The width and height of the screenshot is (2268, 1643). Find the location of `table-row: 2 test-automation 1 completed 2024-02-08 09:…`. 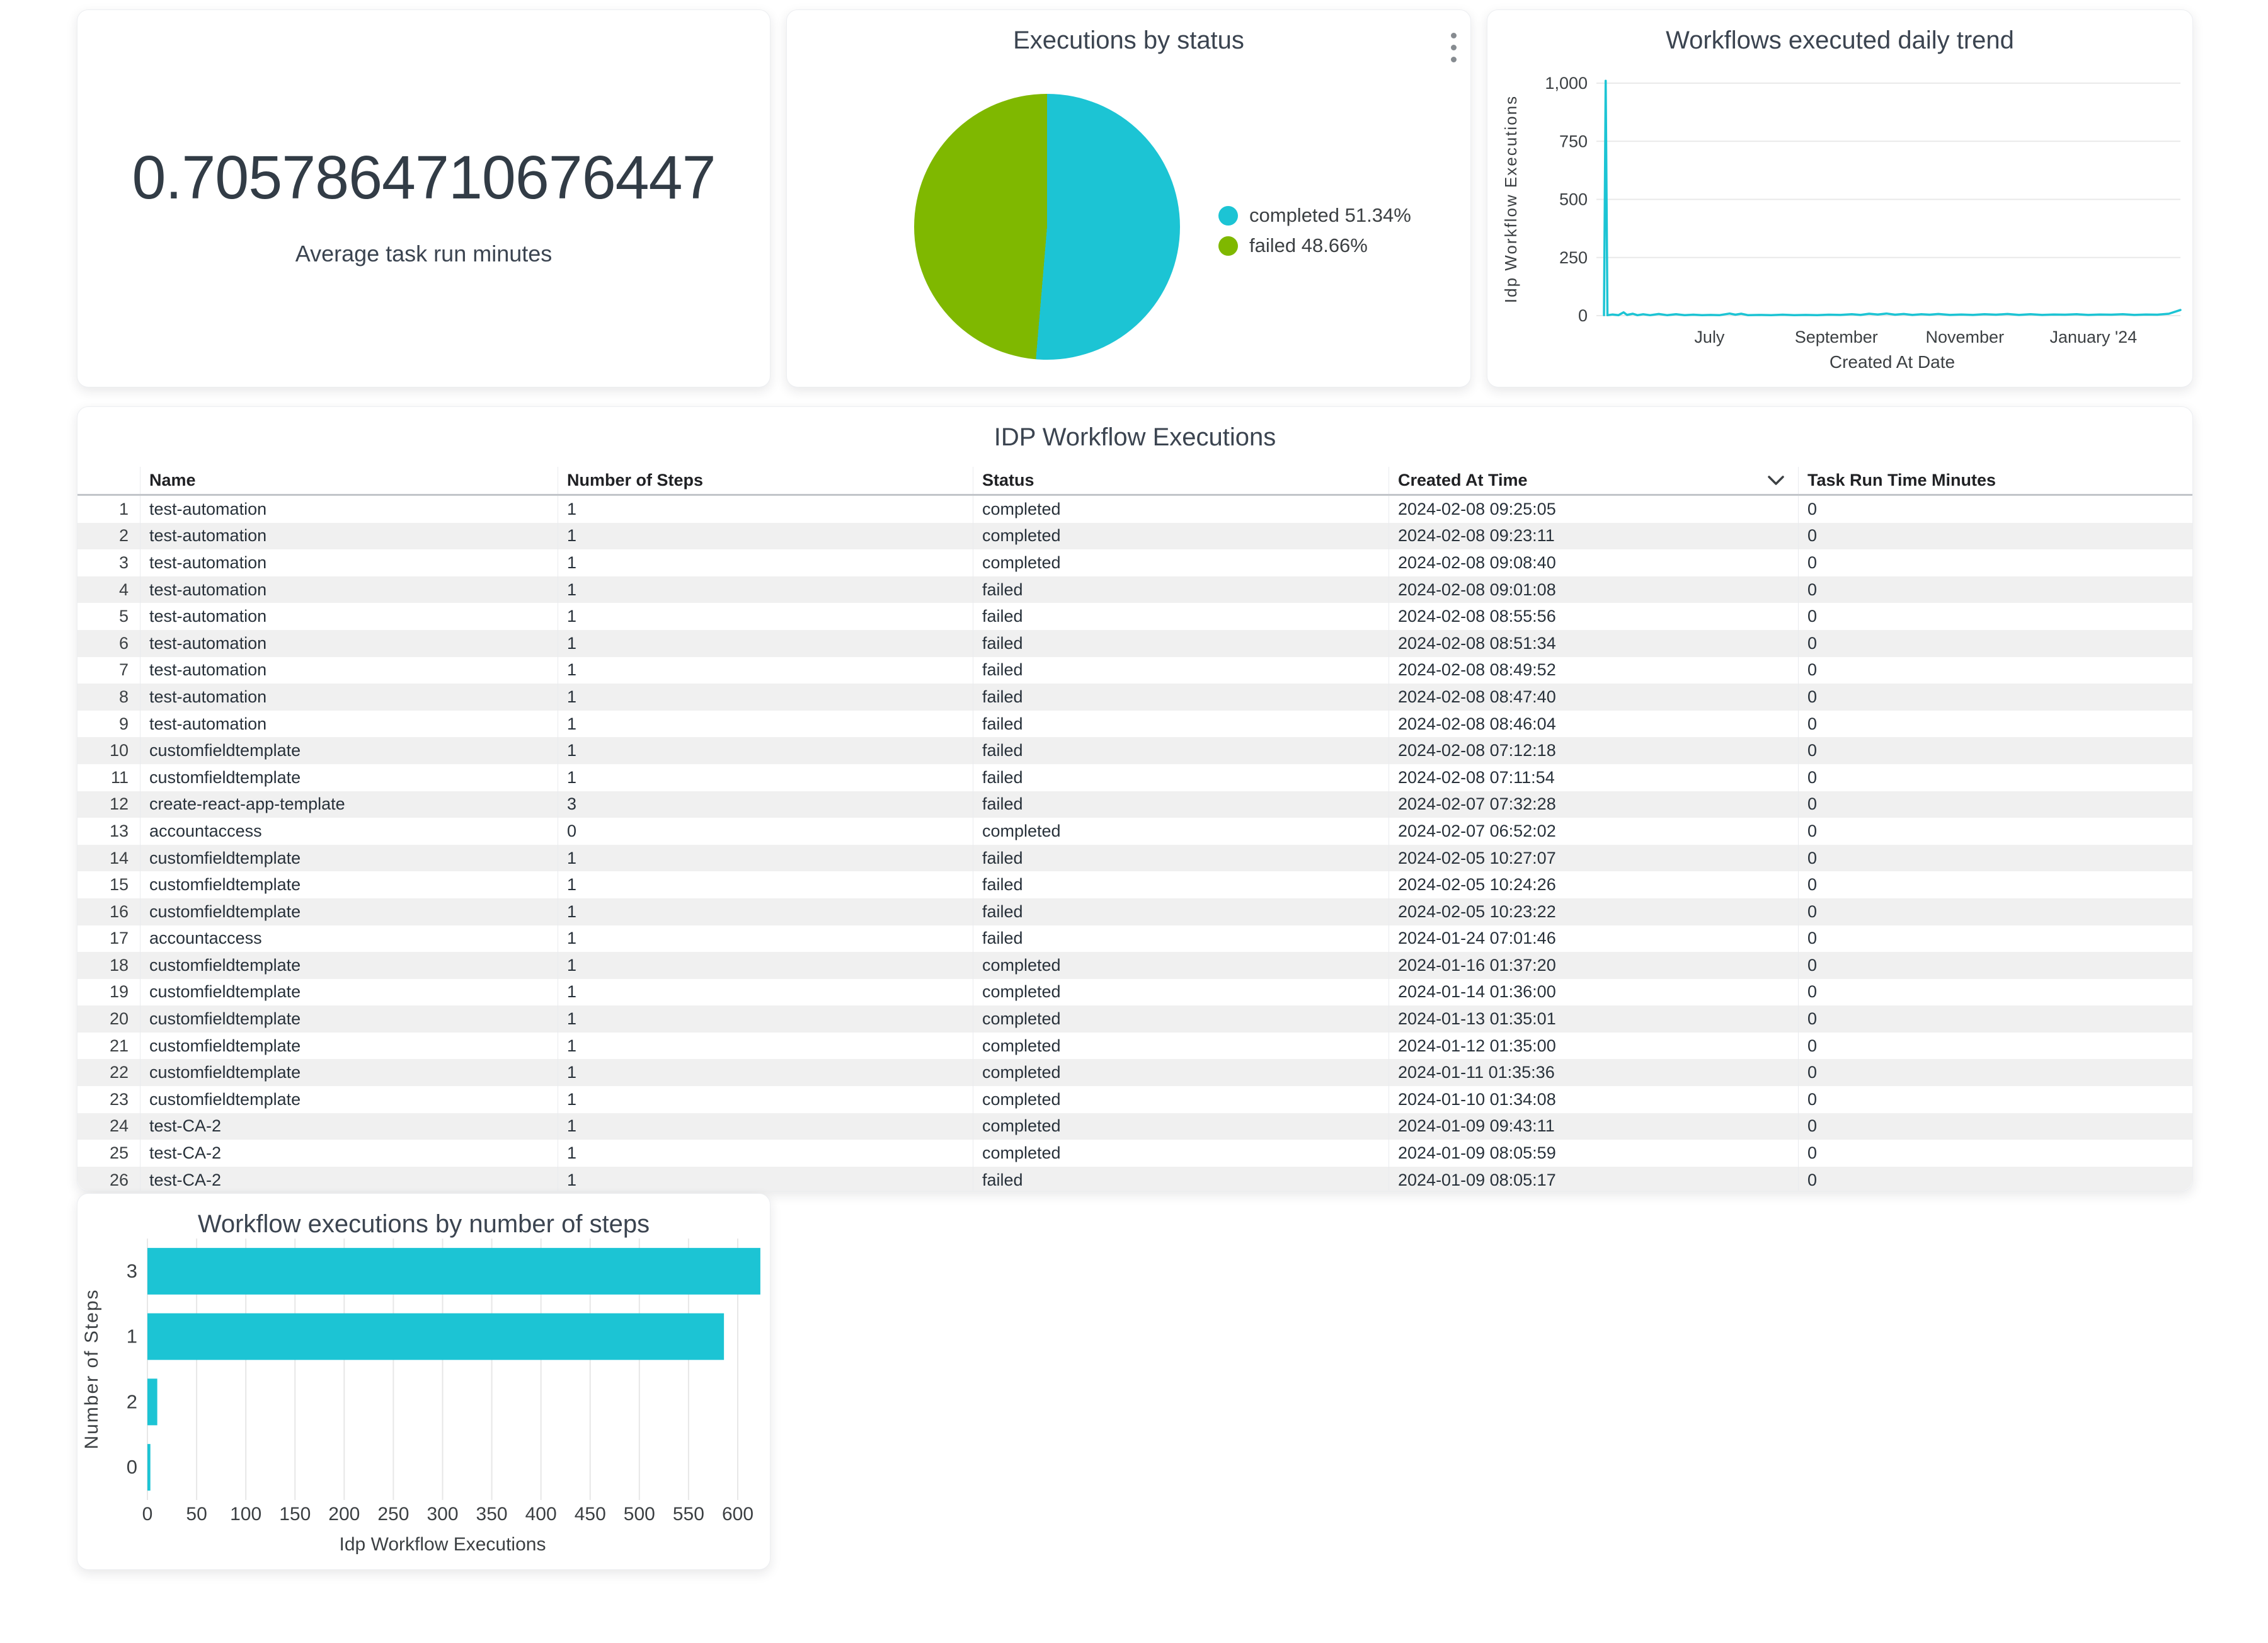

table-row: 2 test-automation 1 completed 2024-02-08 09:… is located at coordinates (1134, 536).